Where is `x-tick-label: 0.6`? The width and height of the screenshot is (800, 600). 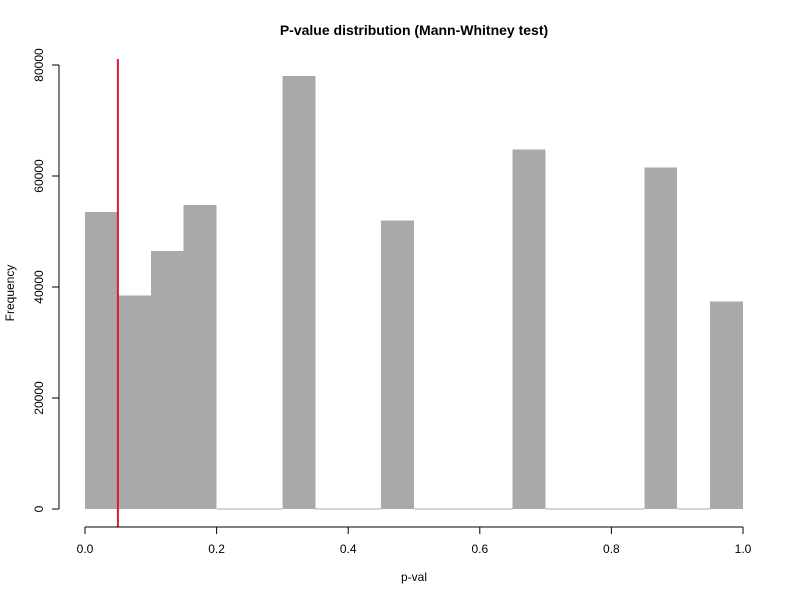 x-tick-label: 0.6 is located at coordinates (479, 549).